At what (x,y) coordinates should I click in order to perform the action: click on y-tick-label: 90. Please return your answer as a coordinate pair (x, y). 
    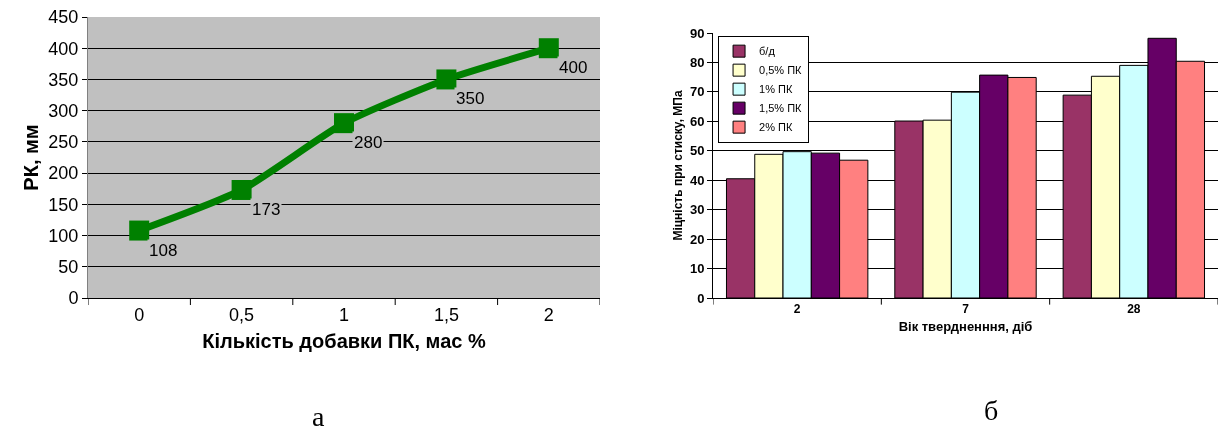
    Looking at the image, I should click on (697, 33).